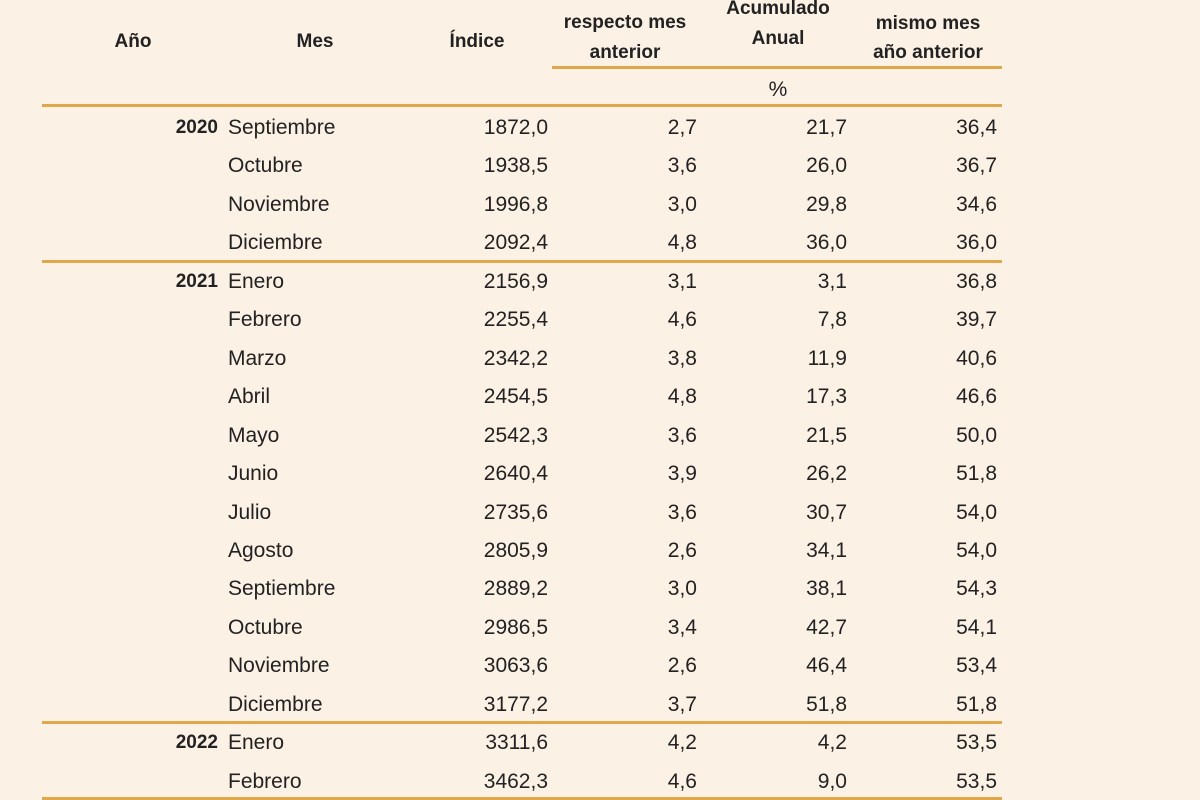 The height and width of the screenshot is (800, 1200). I want to click on cell-value: 21,7, so click(826, 127).